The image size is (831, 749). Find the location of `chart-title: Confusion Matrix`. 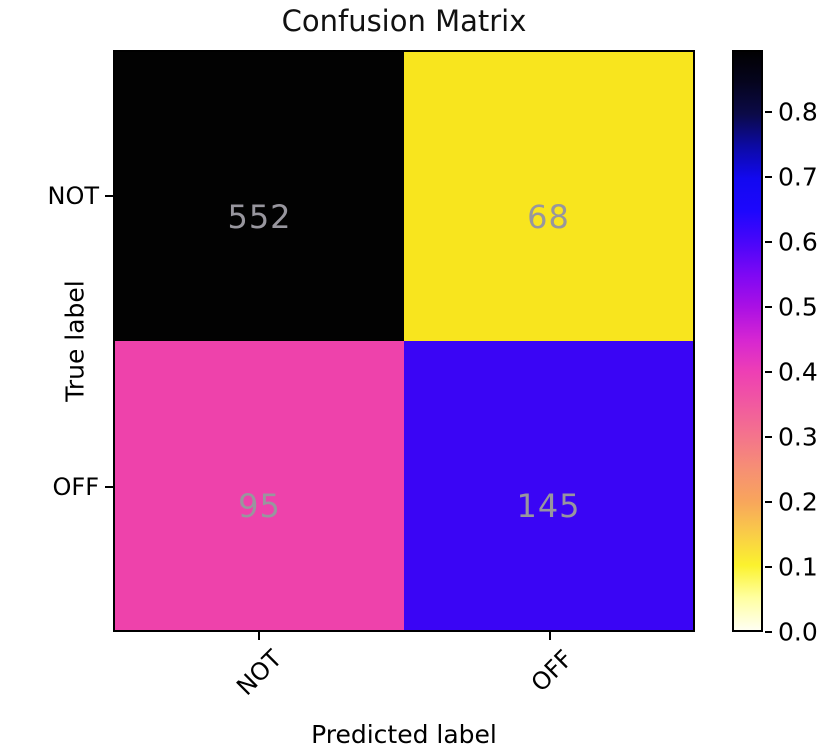

chart-title: Confusion Matrix is located at coordinates (404, 21).